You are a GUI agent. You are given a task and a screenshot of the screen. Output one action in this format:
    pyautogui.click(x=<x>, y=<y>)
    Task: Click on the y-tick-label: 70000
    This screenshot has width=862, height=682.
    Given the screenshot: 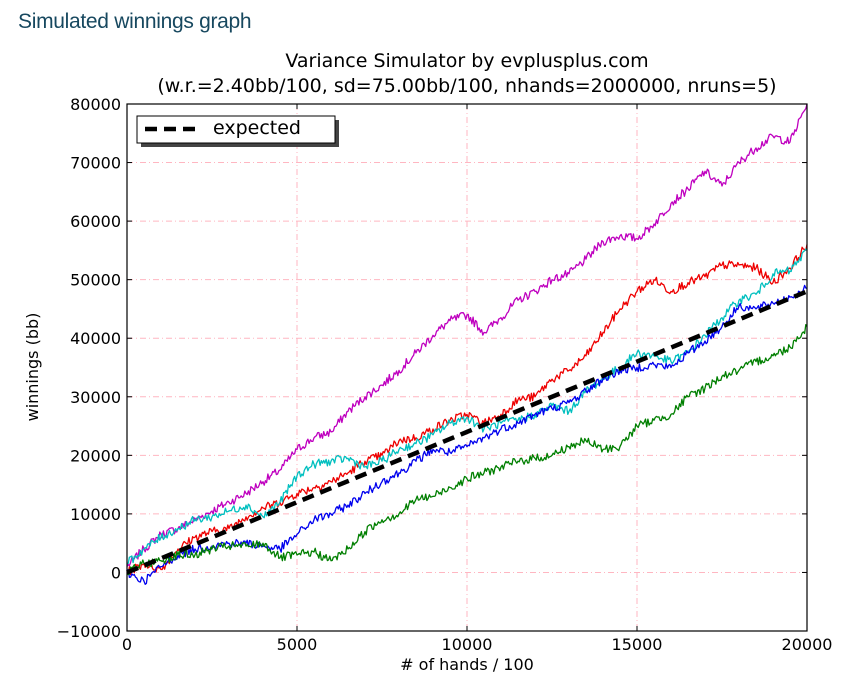 What is the action you would take?
    pyautogui.click(x=95, y=163)
    